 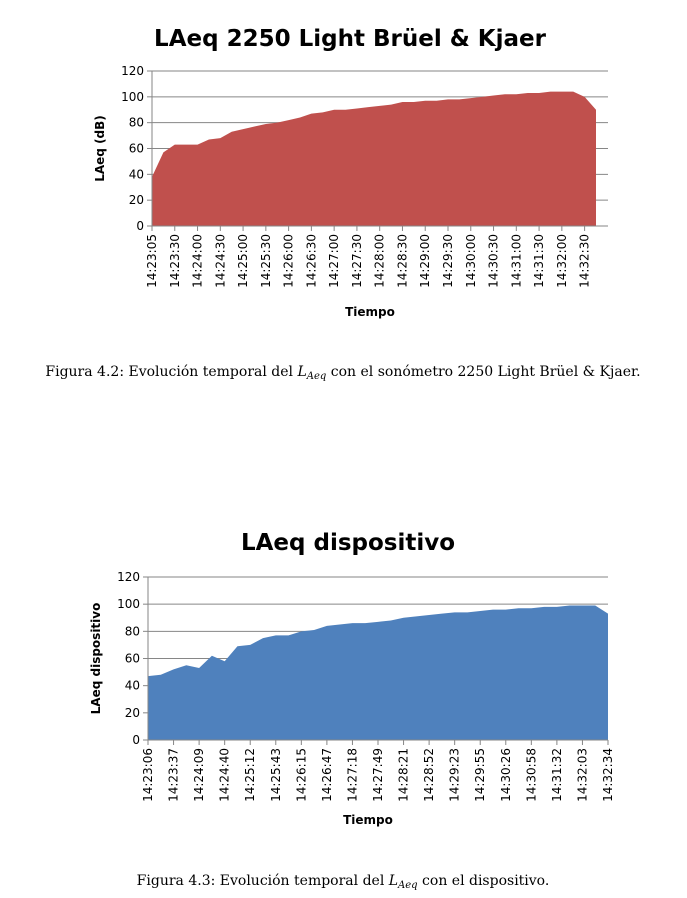 I want to click on x-tick-label: 14:29:30, so click(x=448, y=261).